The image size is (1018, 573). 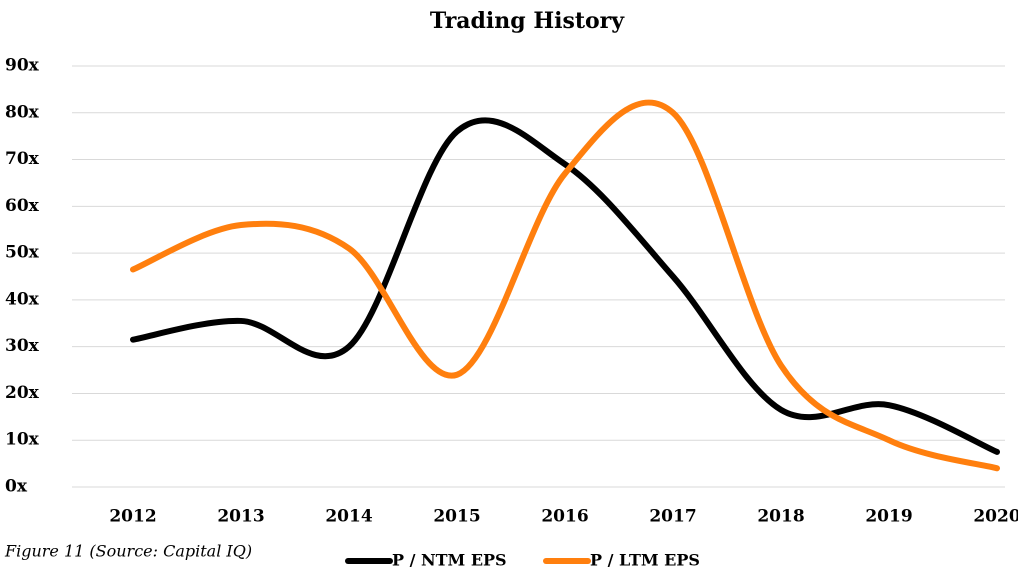 I want to click on y-tick-label: 40x, so click(x=22, y=299).